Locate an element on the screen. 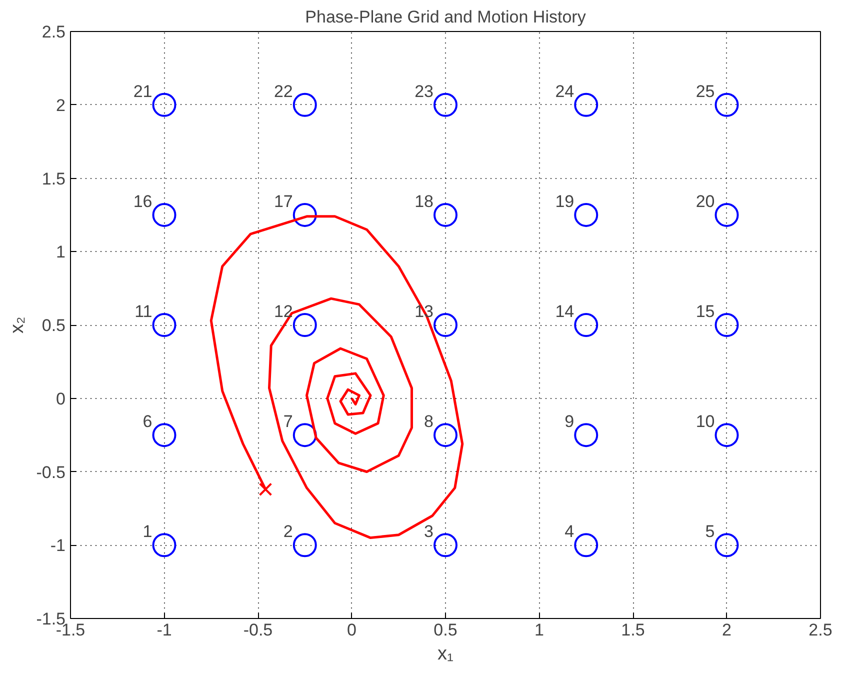 This screenshot has height=681, width=853. annotation: 12 is located at coordinates (283, 311).